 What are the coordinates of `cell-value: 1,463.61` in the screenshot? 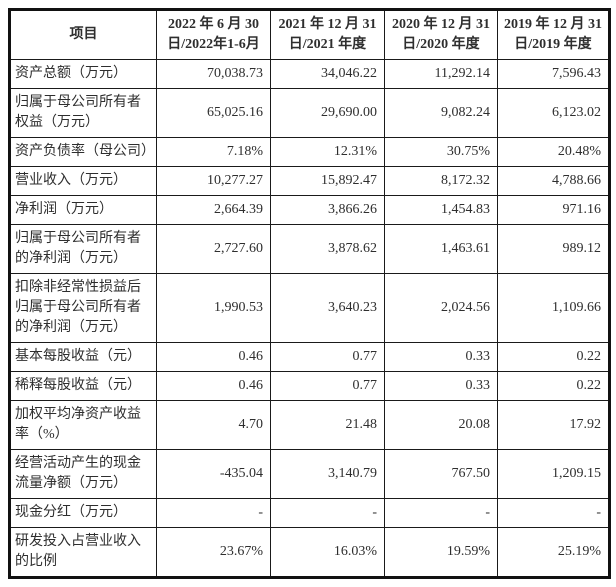 It's located at (441, 249).